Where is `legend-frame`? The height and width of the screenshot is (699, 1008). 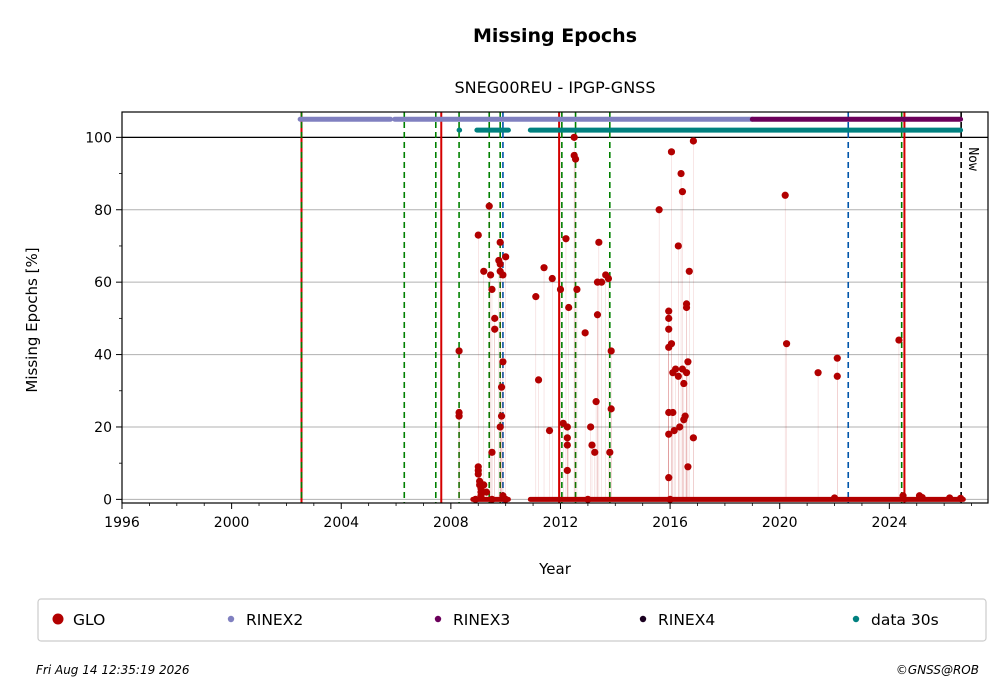 legend-frame is located at coordinates (512, 620).